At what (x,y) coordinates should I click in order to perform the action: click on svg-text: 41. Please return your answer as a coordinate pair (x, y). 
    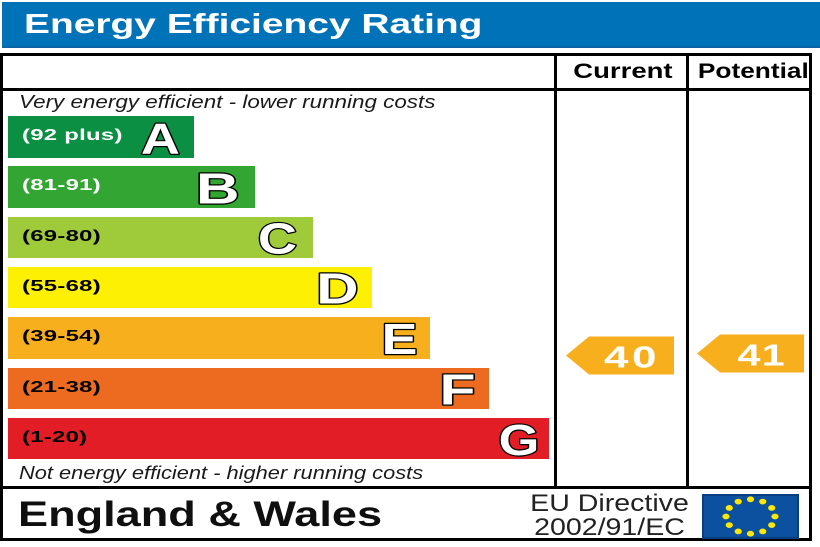
    Looking at the image, I should click on (762, 355).